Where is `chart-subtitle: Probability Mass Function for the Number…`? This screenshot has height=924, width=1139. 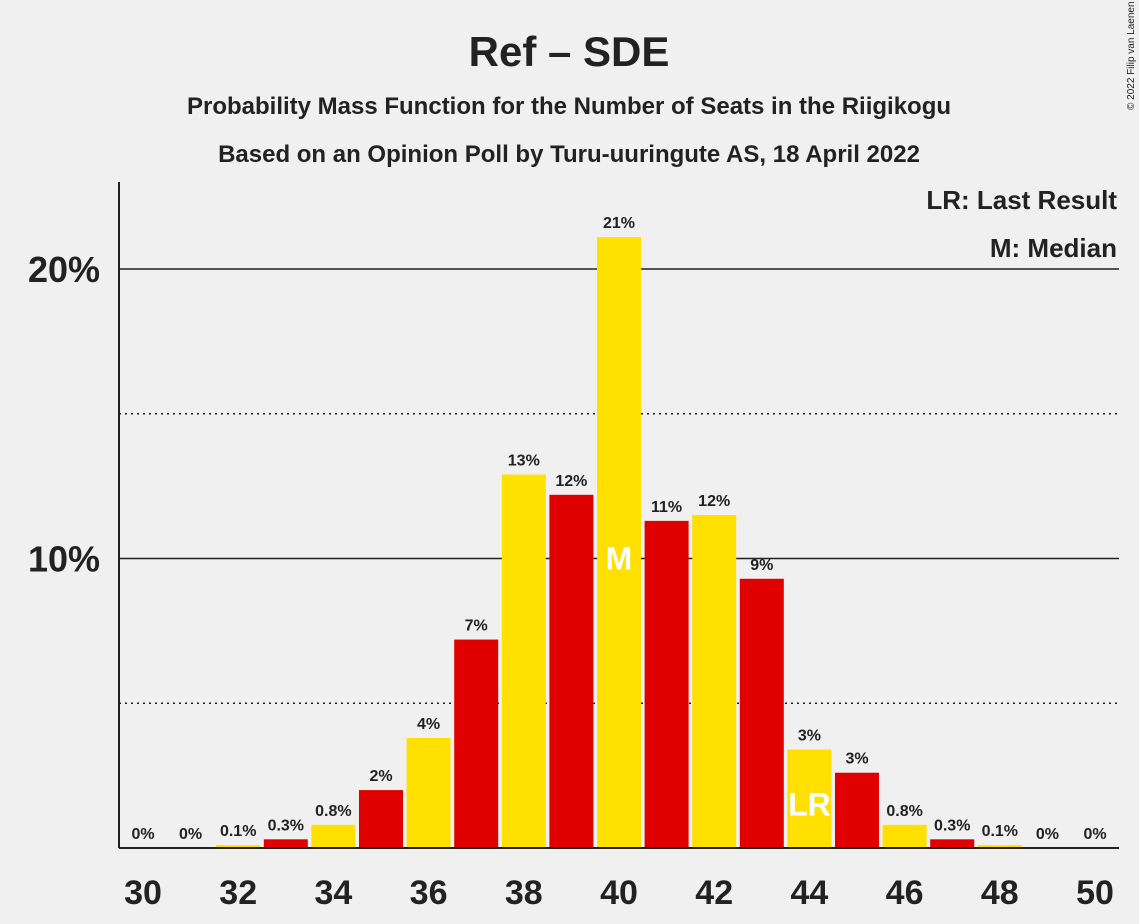
chart-subtitle: Probability Mass Function for the Number… is located at coordinates (569, 106).